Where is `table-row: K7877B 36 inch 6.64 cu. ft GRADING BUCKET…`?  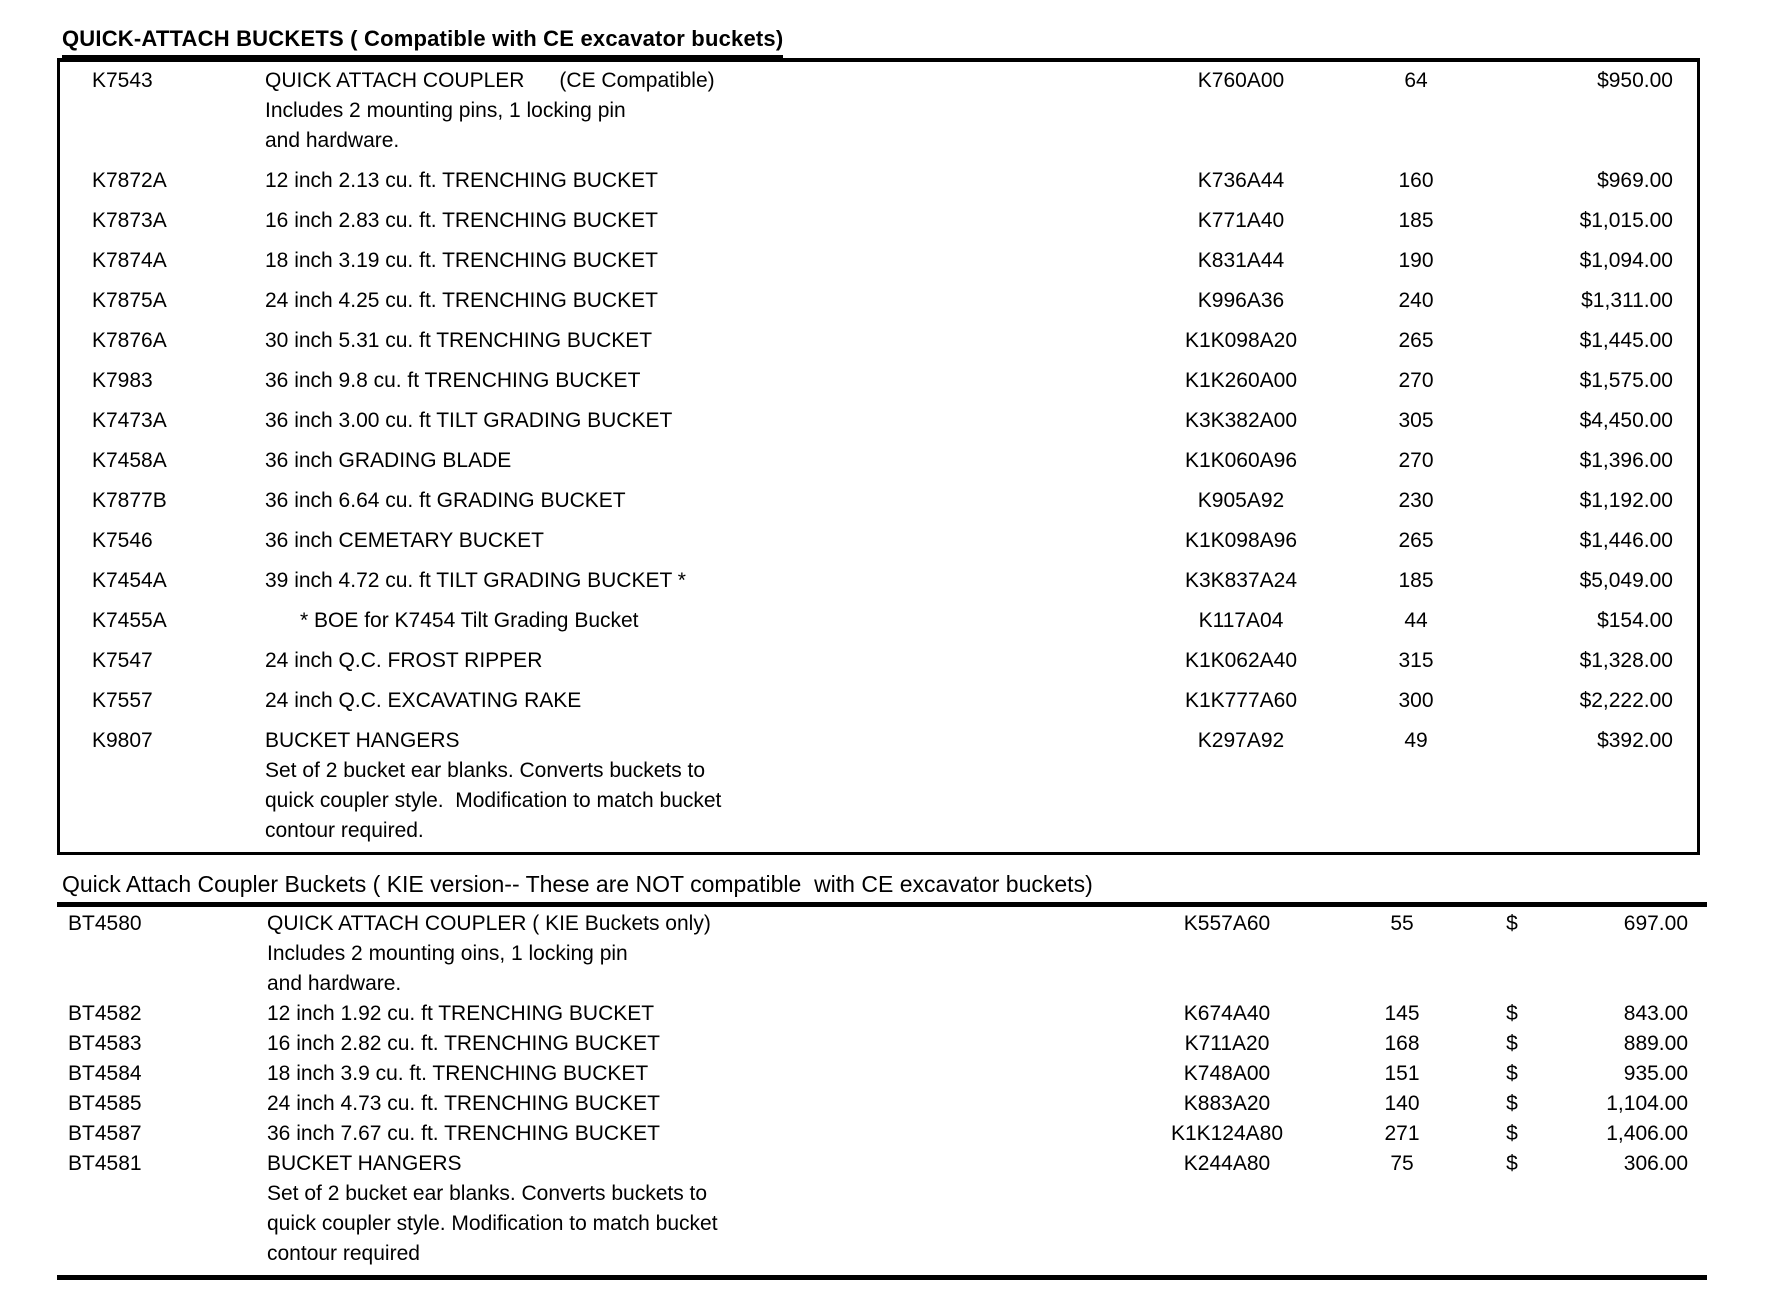 table-row: K7877B 36 inch 6.64 cu. ft GRADING BUCKET… is located at coordinates (878, 501).